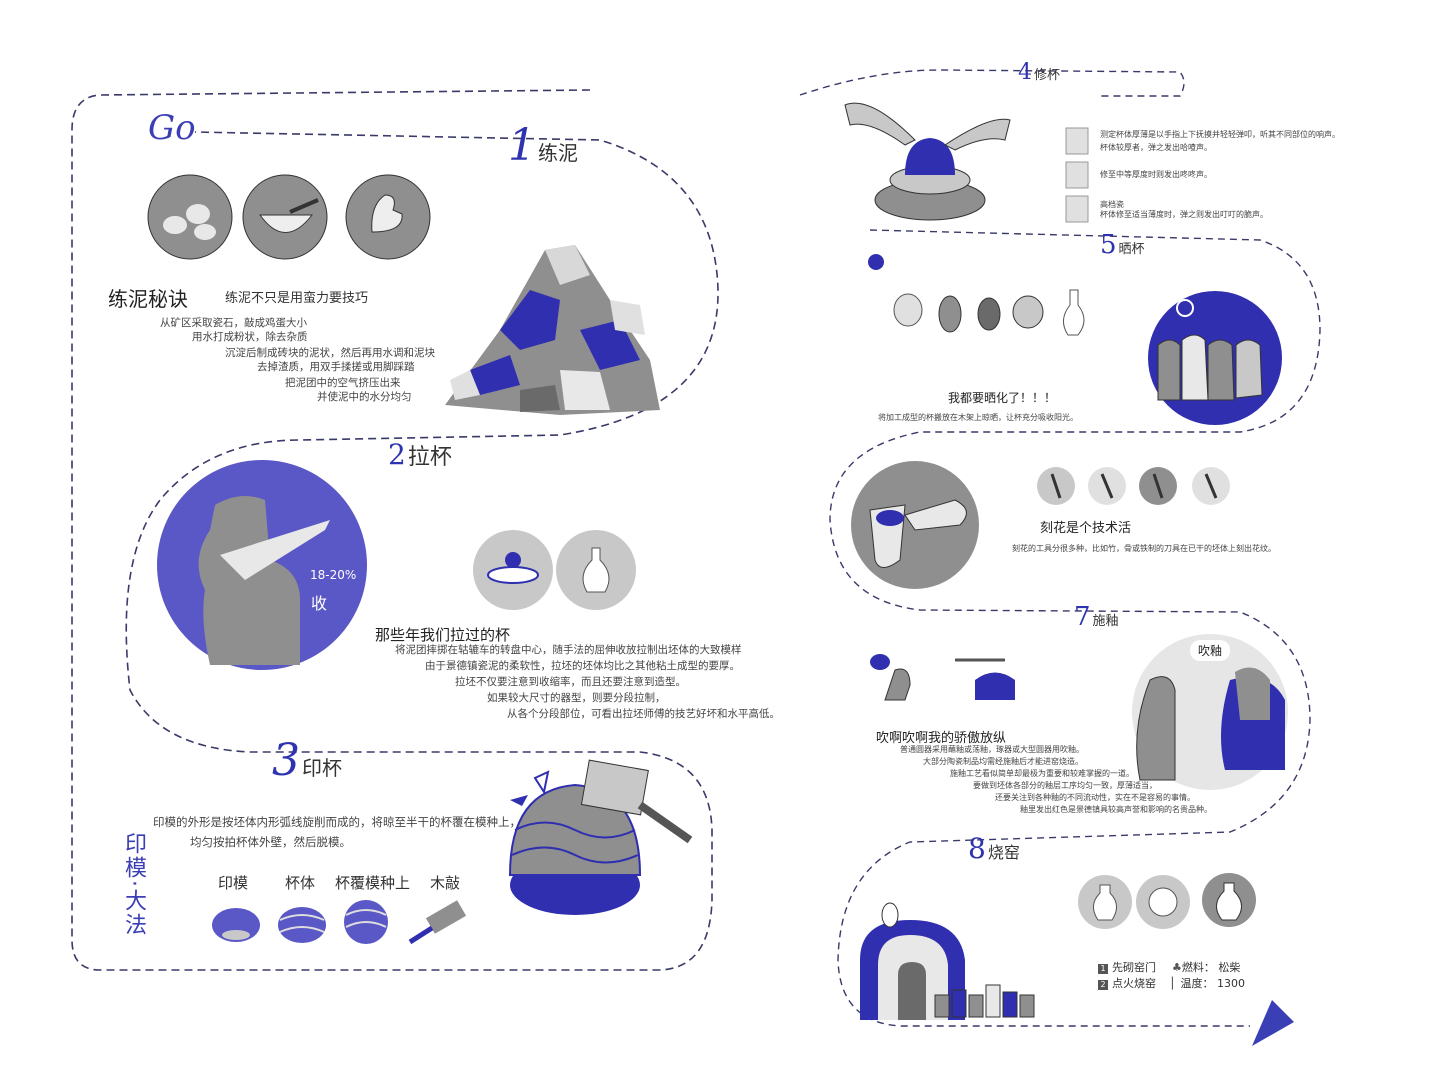  Describe the element at coordinates (330, 353) in the screenshot. I see `section-1-line: 沉淀后制成砖块的泥状，然后再用水调和泥块` at that location.